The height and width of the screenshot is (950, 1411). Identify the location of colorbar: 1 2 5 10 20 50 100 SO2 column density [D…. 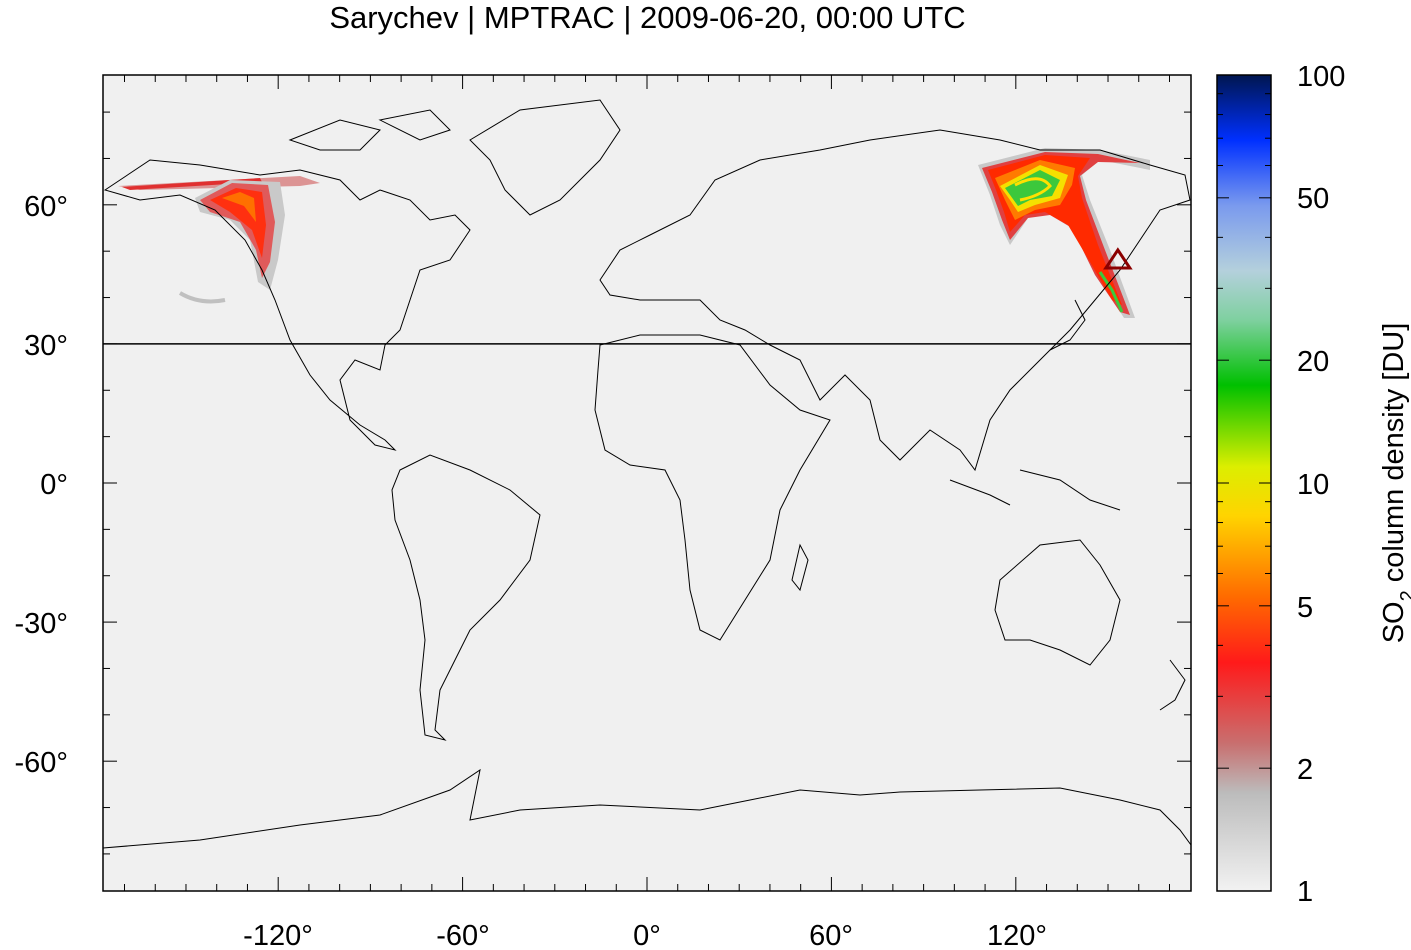
(1313, 484).